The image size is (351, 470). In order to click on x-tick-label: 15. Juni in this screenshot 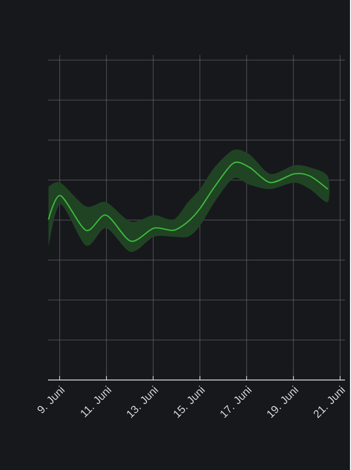, I will do `click(190, 402)`.